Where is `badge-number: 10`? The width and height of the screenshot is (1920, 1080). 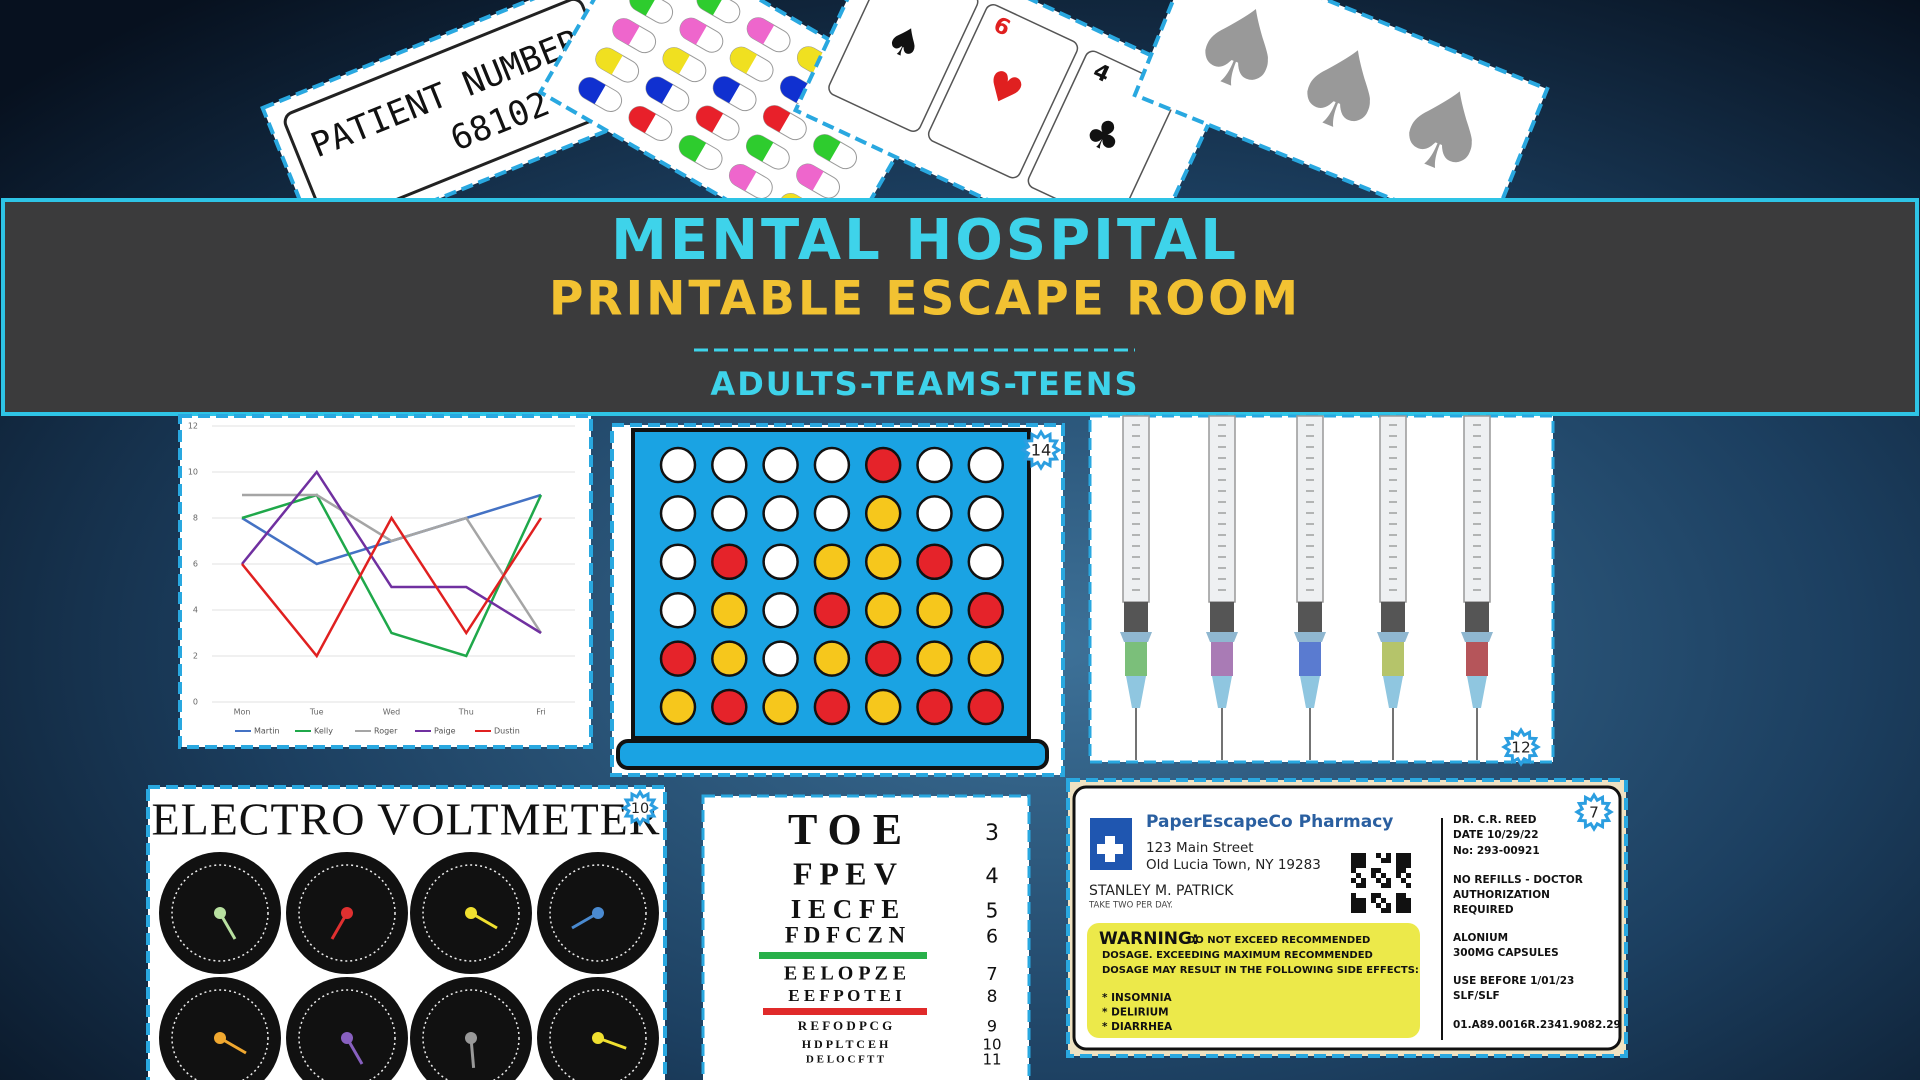
badge-number: 10 is located at coordinates (640, 809).